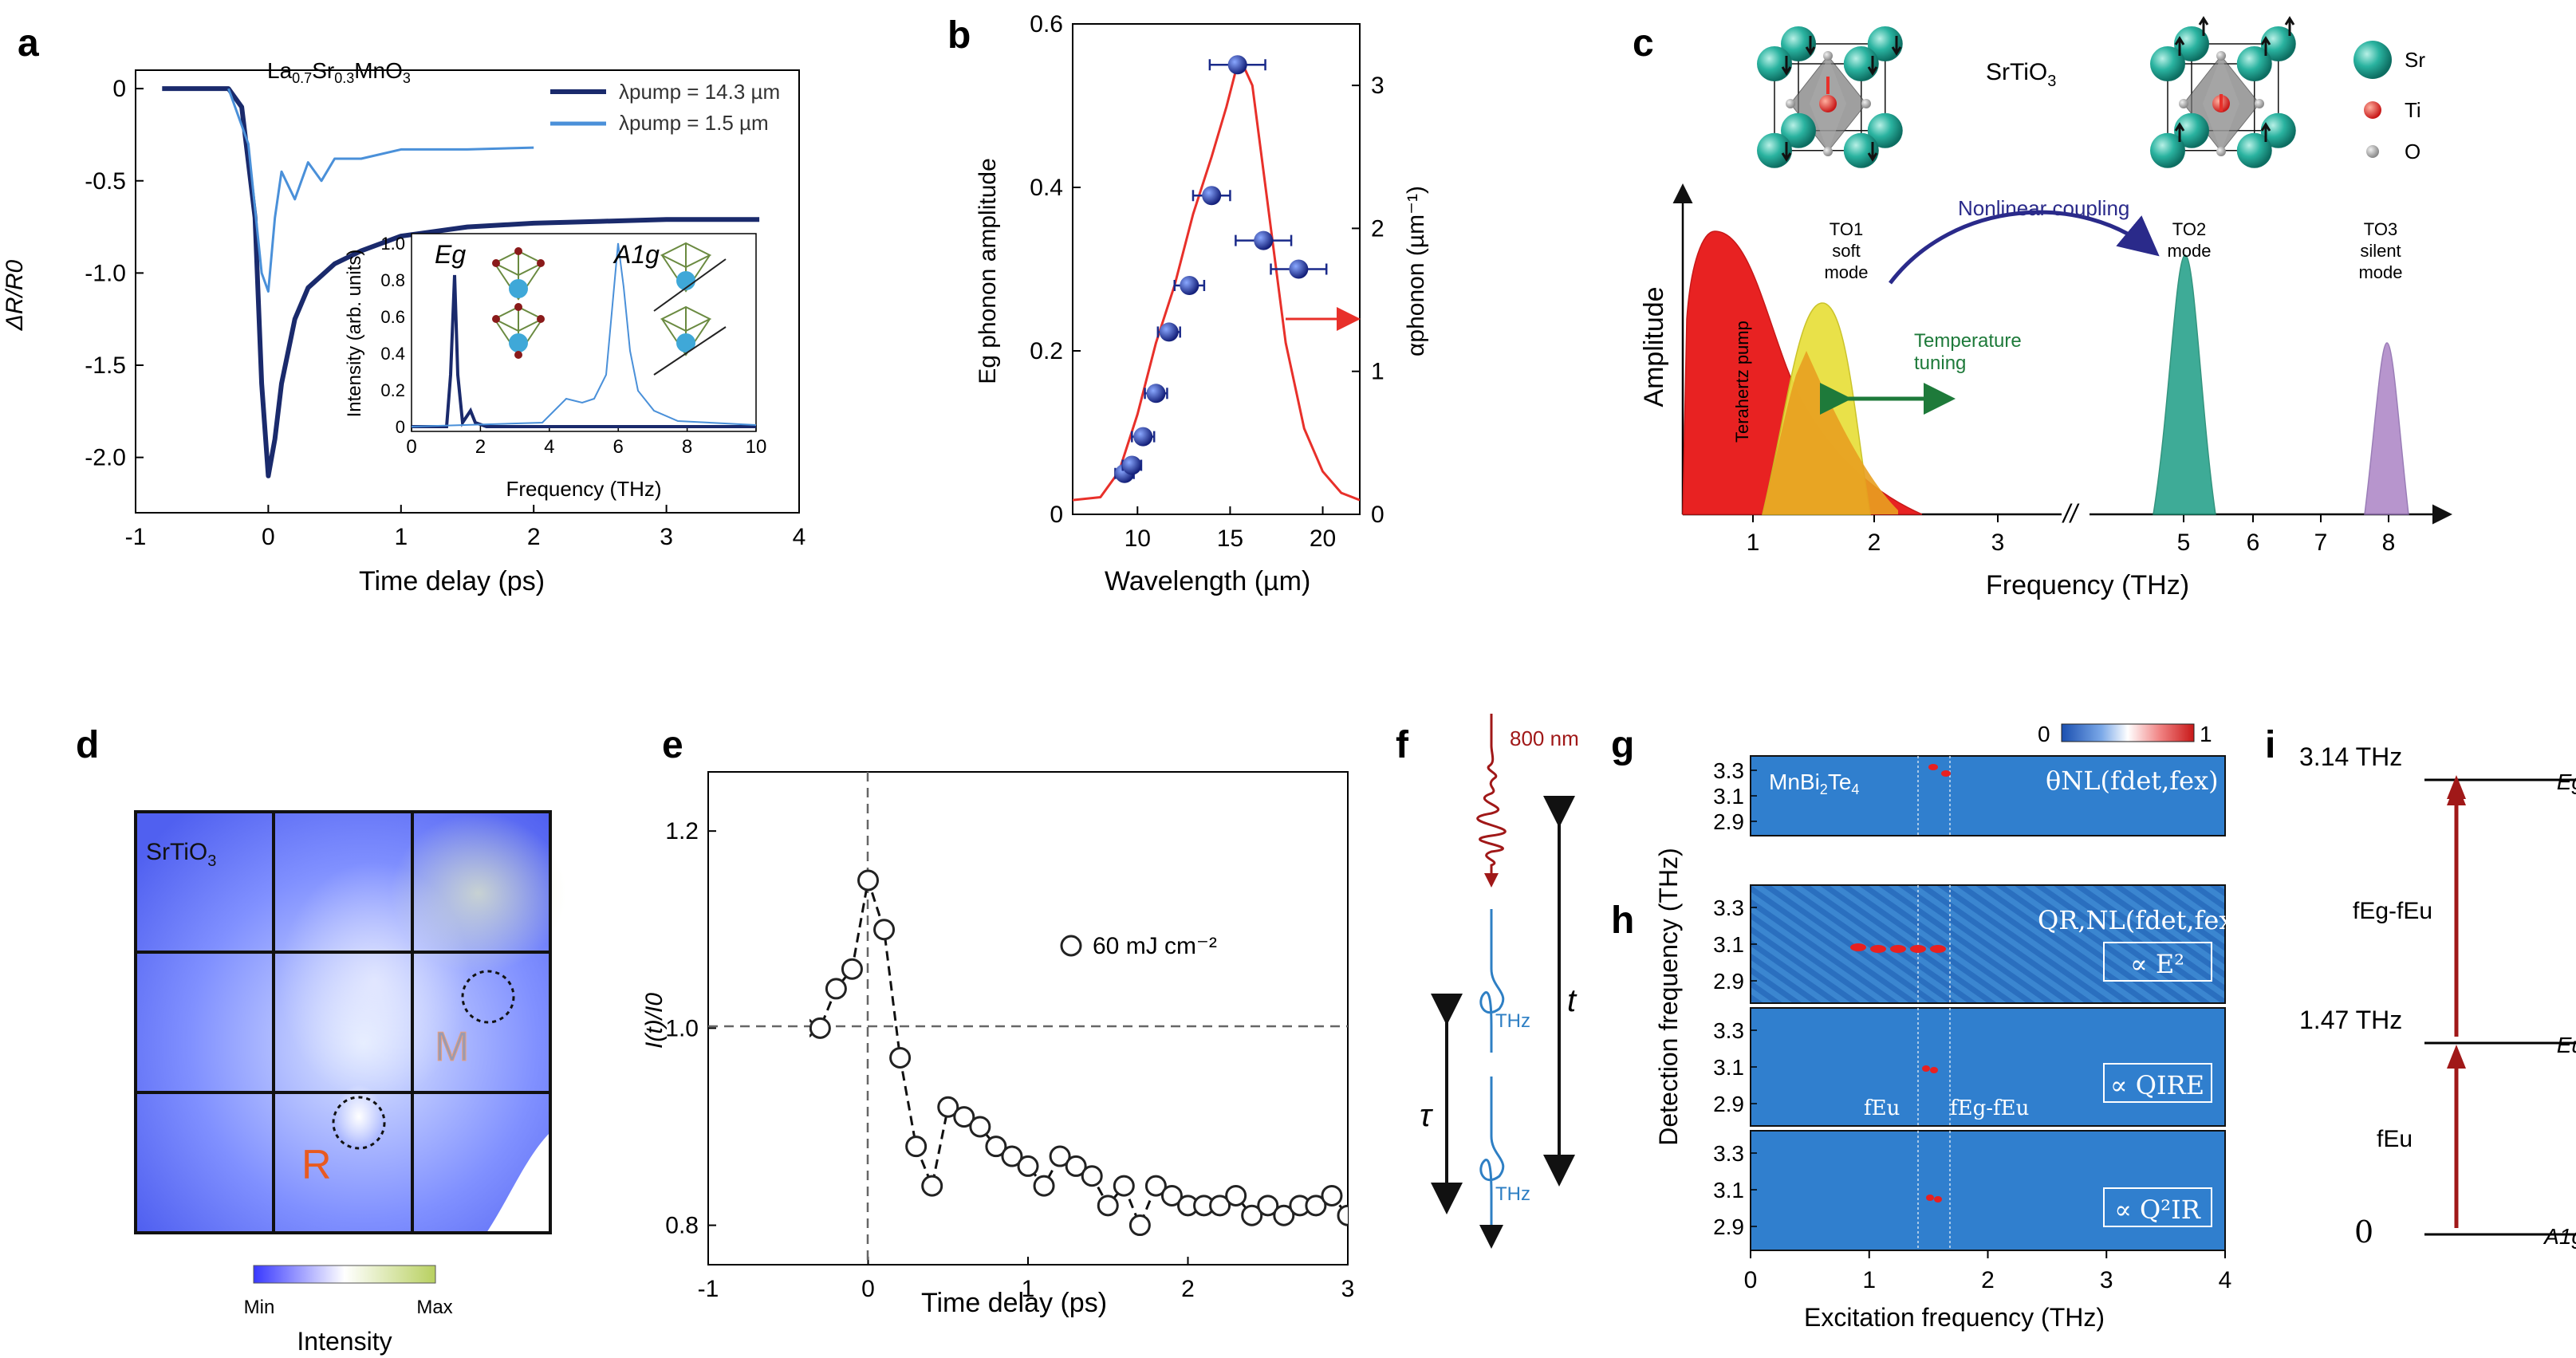  I want to click on gh-xtick-label: 2, so click(1988, 1280).